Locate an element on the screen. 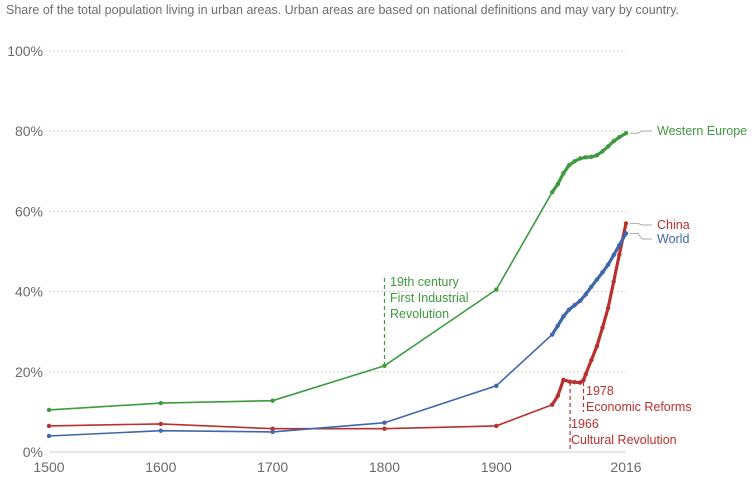 The height and width of the screenshot is (481, 754). y-tick-label: 80% is located at coordinates (29, 131).